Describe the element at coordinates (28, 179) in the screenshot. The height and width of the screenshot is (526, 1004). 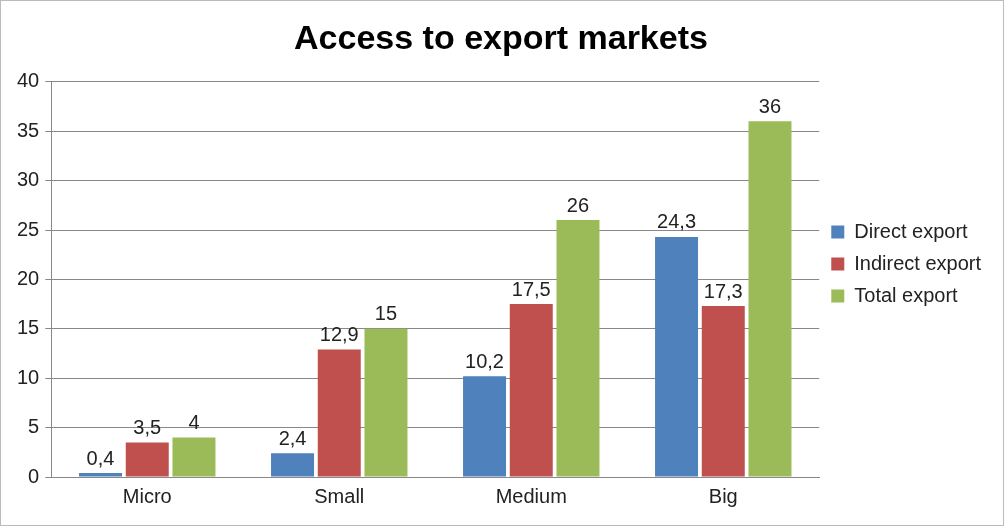
I see `y-tick-label: 30` at that location.